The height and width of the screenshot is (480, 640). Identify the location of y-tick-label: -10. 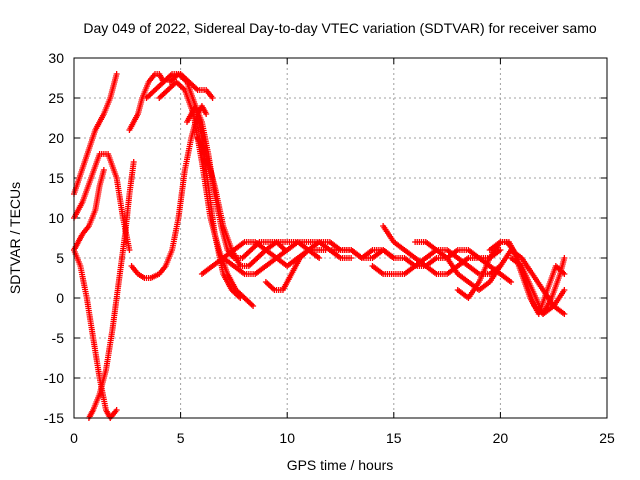
(54, 378).